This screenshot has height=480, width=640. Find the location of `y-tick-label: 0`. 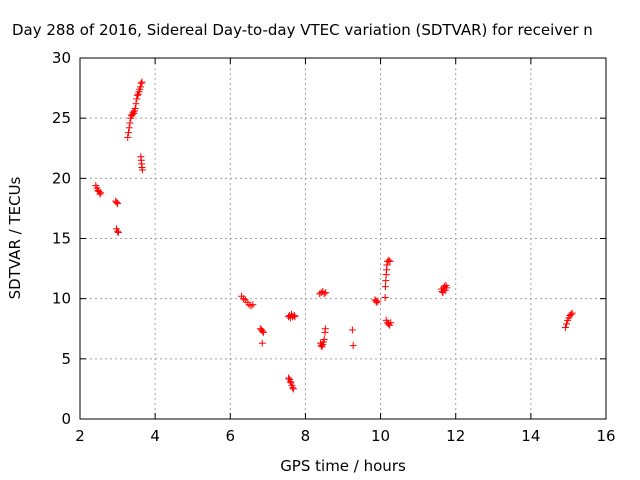

y-tick-label: 0 is located at coordinates (66, 419).